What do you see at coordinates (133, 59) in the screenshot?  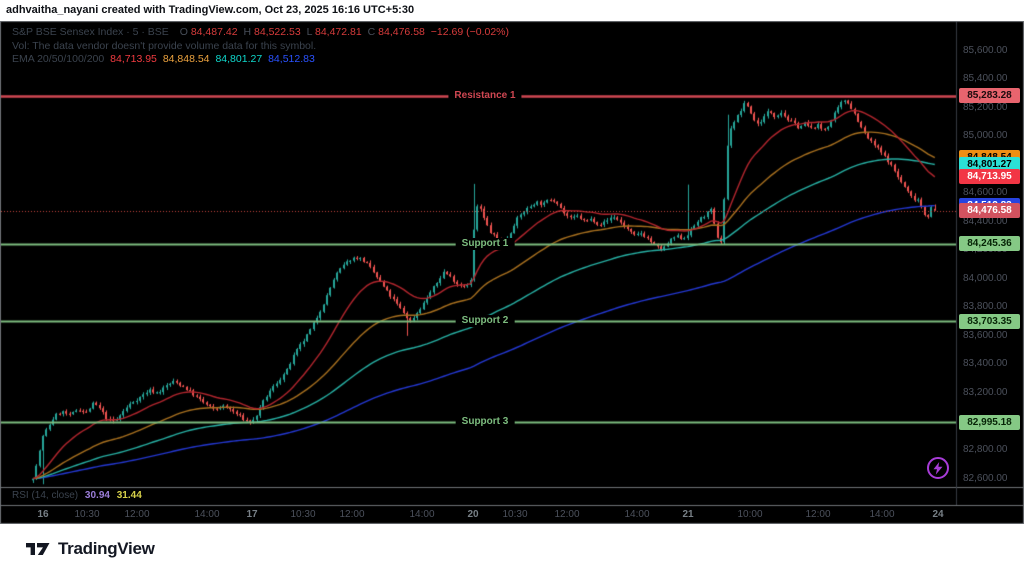 I see `ema20-value: 84,713.95` at bounding box center [133, 59].